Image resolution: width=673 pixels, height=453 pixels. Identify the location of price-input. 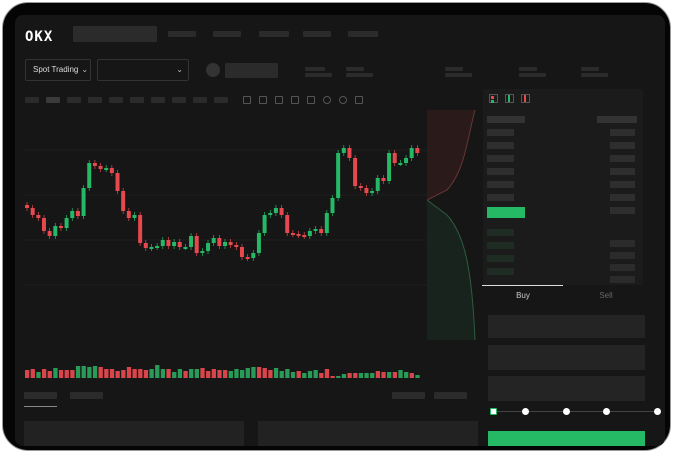
(566, 326).